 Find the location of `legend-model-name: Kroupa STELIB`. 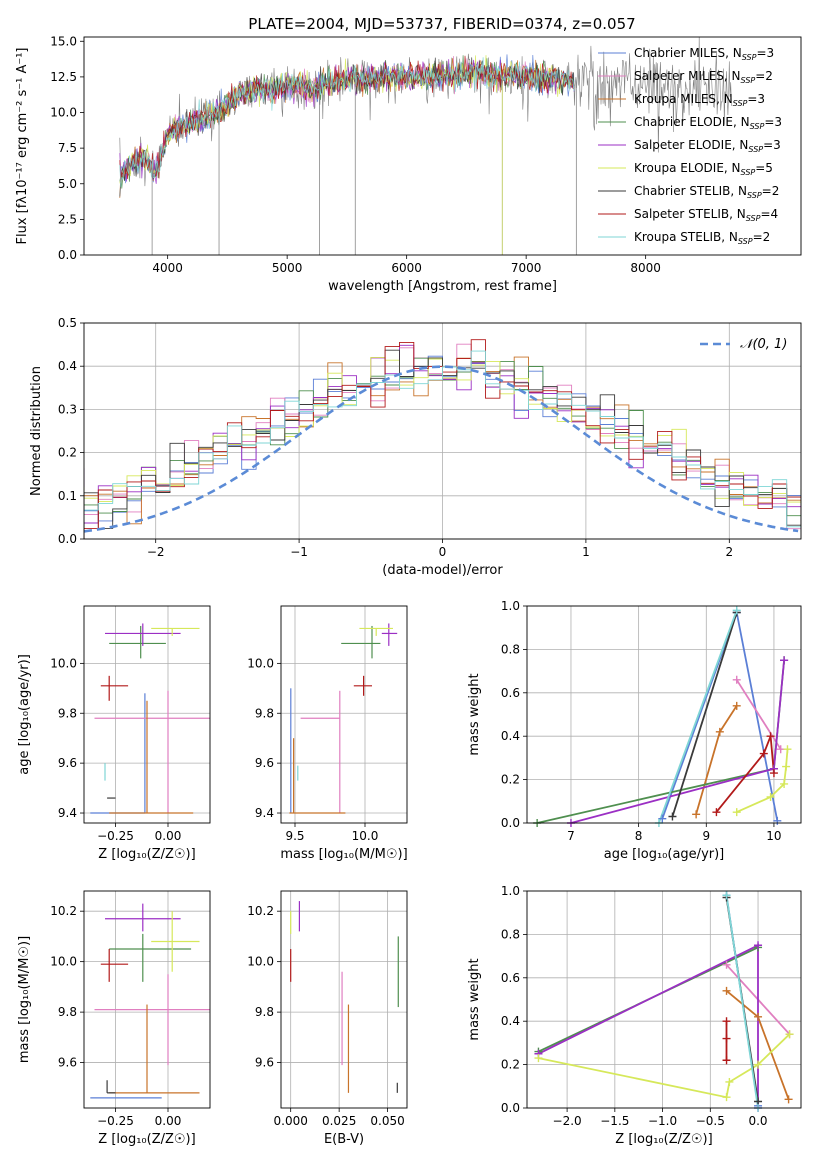

legend-model-name: Kroupa STELIB is located at coordinates (677, 237).